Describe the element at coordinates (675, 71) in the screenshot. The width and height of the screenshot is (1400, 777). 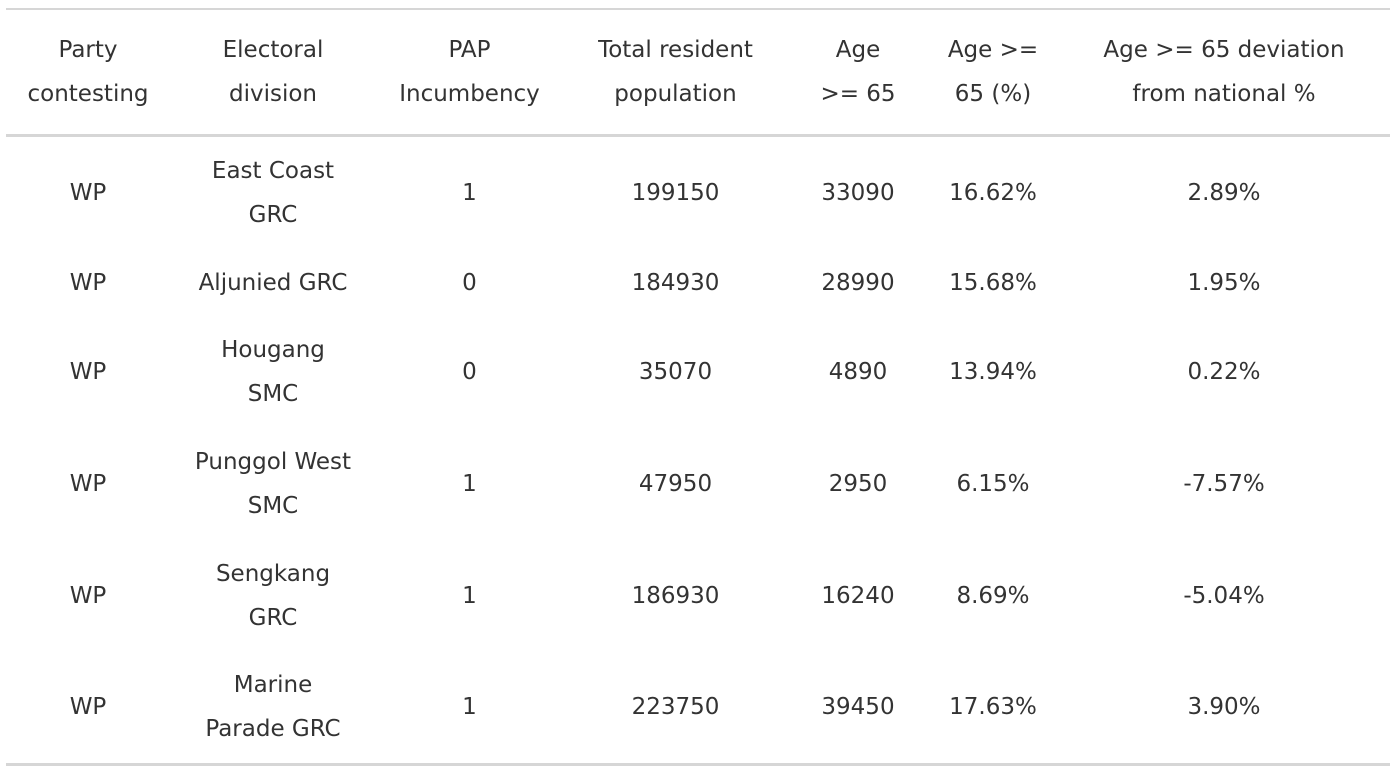
I see `header-total-resident-population: Total resident population` at that location.